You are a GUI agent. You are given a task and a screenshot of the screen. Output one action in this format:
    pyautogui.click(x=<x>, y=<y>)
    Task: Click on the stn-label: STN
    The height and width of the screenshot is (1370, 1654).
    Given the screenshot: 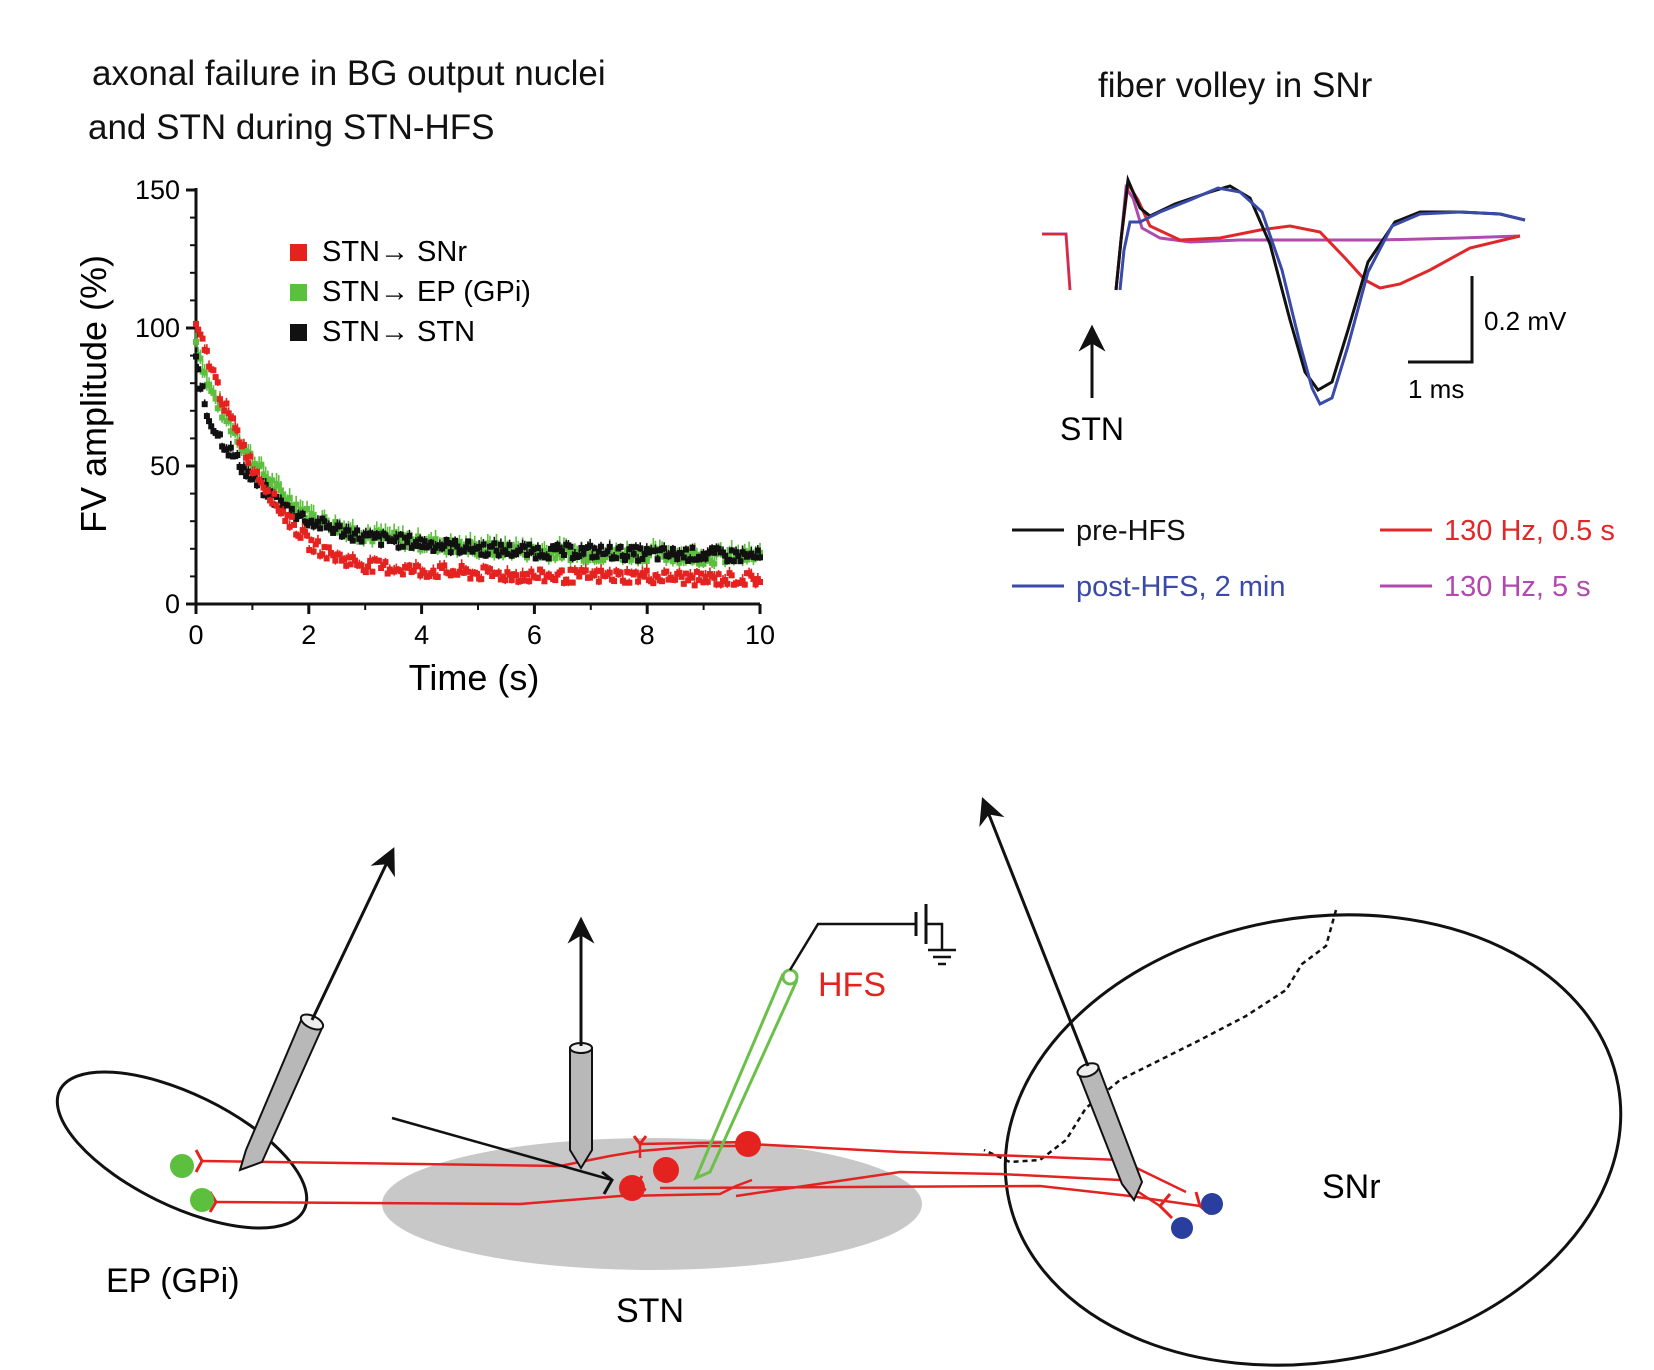 What is the action you would take?
    pyautogui.click(x=650, y=1311)
    